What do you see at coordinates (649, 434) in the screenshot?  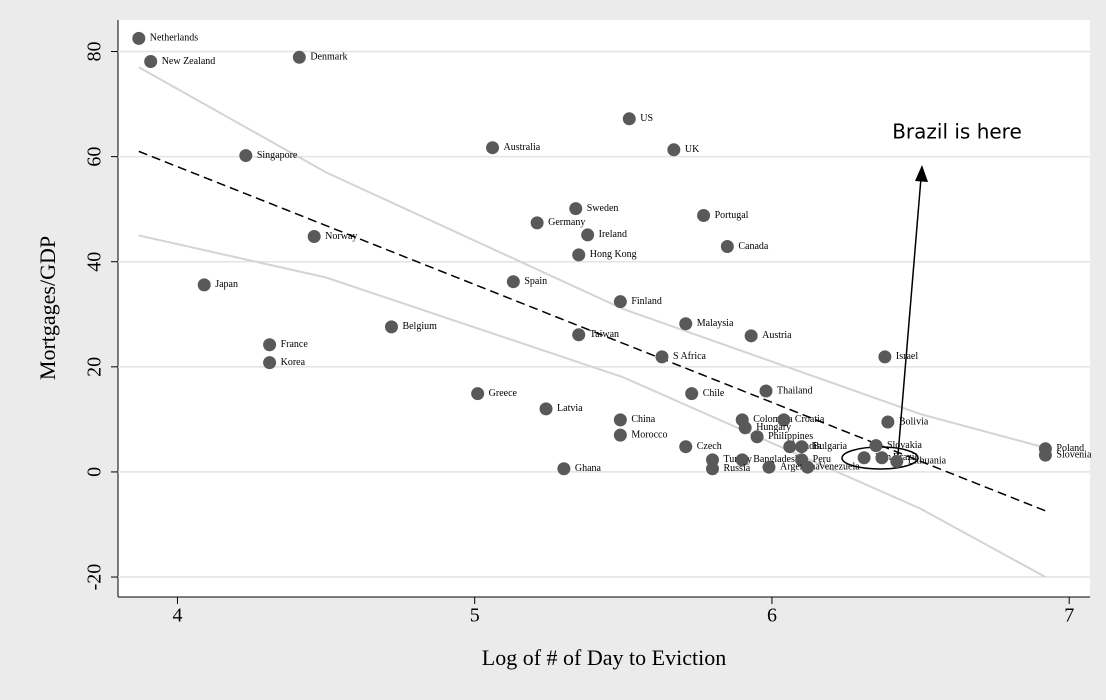 I see `point-label: Morocco` at bounding box center [649, 434].